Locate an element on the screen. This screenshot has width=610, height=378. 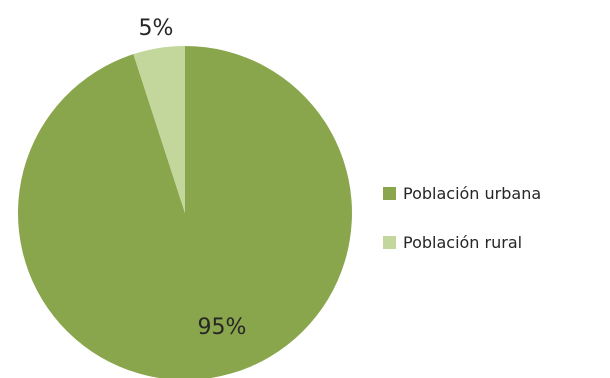
pie-slice-rural is located at coordinates (159, 129).